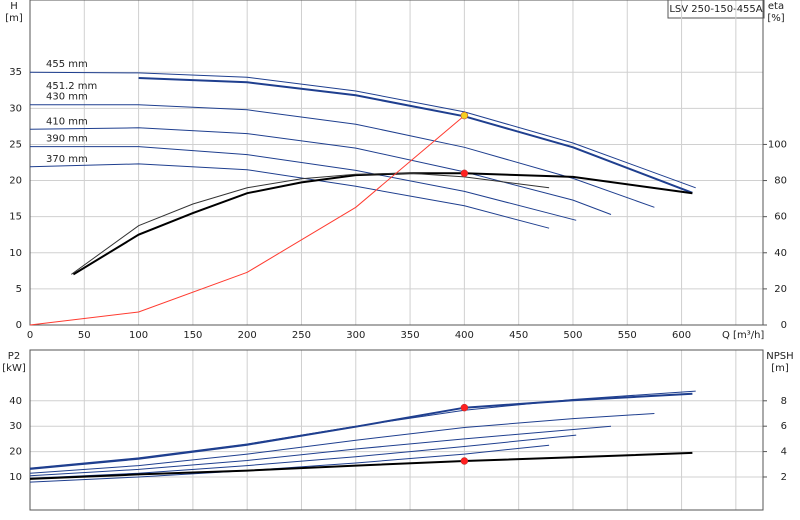 The height and width of the screenshot is (520, 800). Describe the element at coordinates (138, 335) in the screenshot. I see `x-tick-label: 100` at that location.